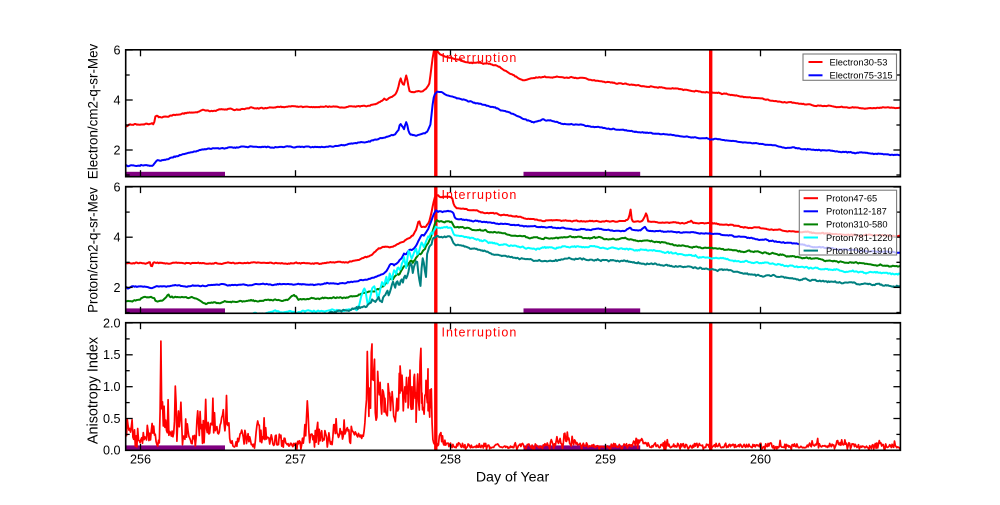  Describe the element at coordinates (112, 355) in the screenshot. I see `svg-text: 1.5` at that location.